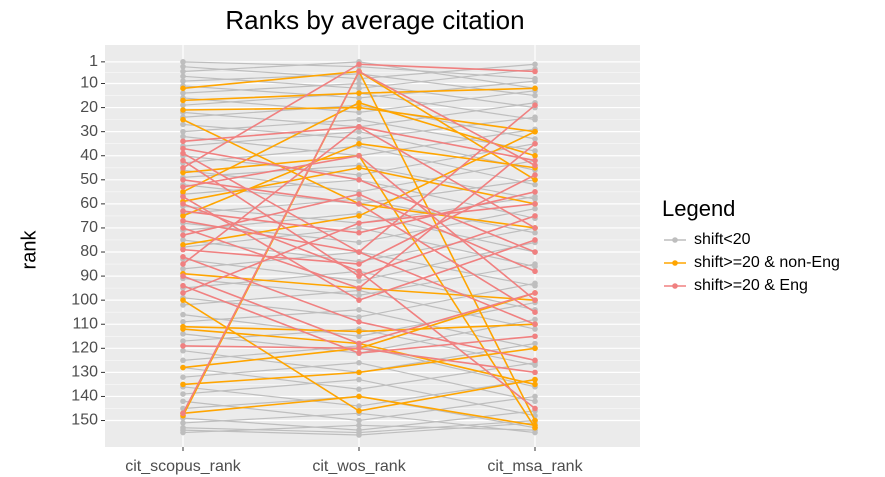 Image resolution: width=885 pixels, height=477 pixels. I want to click on legend-label: shift>=20 & non-Eng, so click(767, 262).